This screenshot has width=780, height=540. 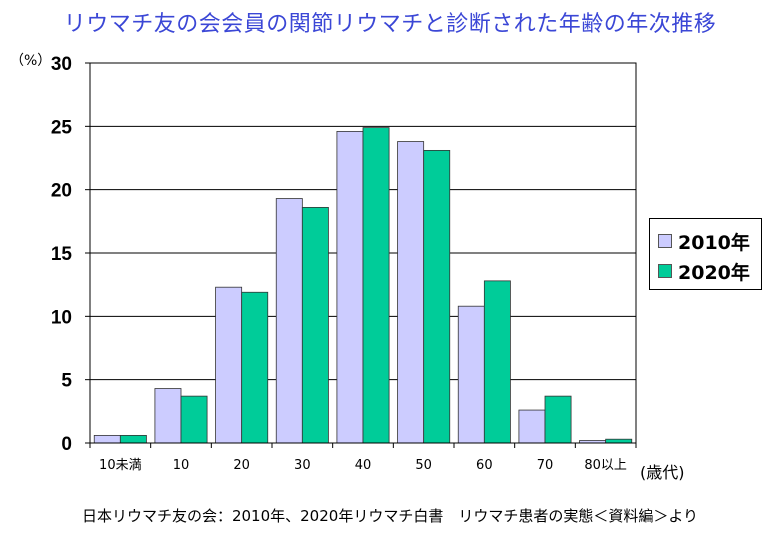 I want to click on x-tick-label: 50, so click(x=423, y=465).